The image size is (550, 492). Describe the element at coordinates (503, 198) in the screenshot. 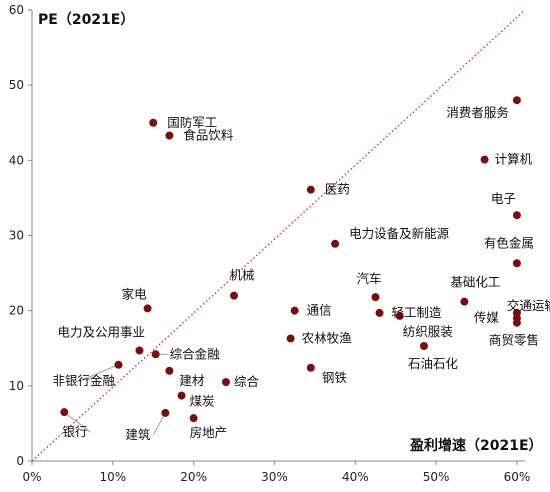

I see `point-label: 电子` at that location.